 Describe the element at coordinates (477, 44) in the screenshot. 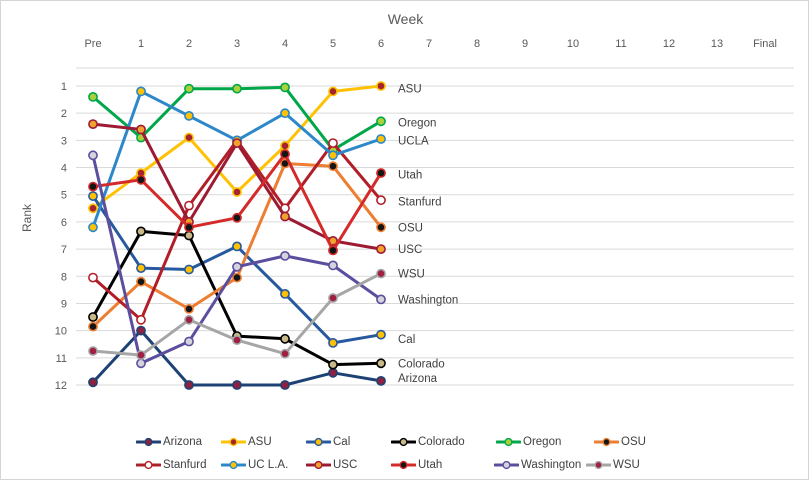

I see `x-tick-8: 8` at that location.